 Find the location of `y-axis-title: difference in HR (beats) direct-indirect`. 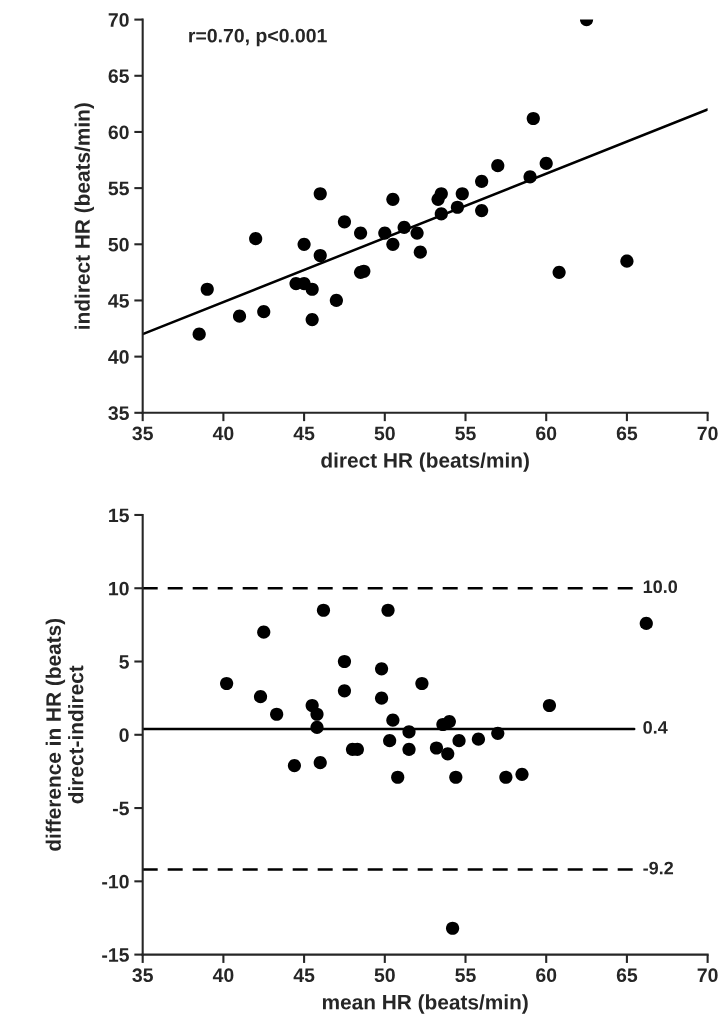

y-axis-title: difference in HR (beats) direct-indirect is located at coordinates (64, 734).